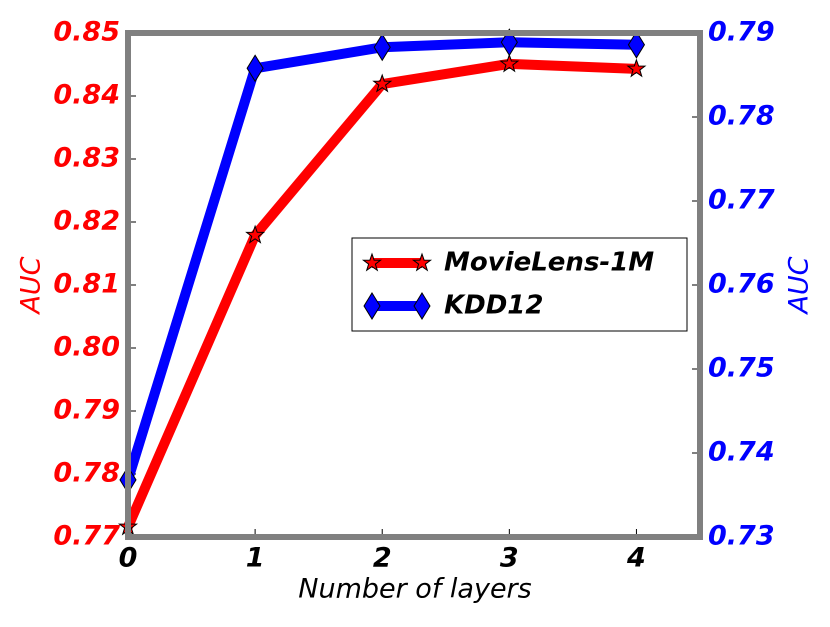 The width and height of the screenshot is (830, 627). What do you see at coordinates (86, 473) in the screenshot?
I see `y-tick-label: 0.78` at bounding box center [86, 473].